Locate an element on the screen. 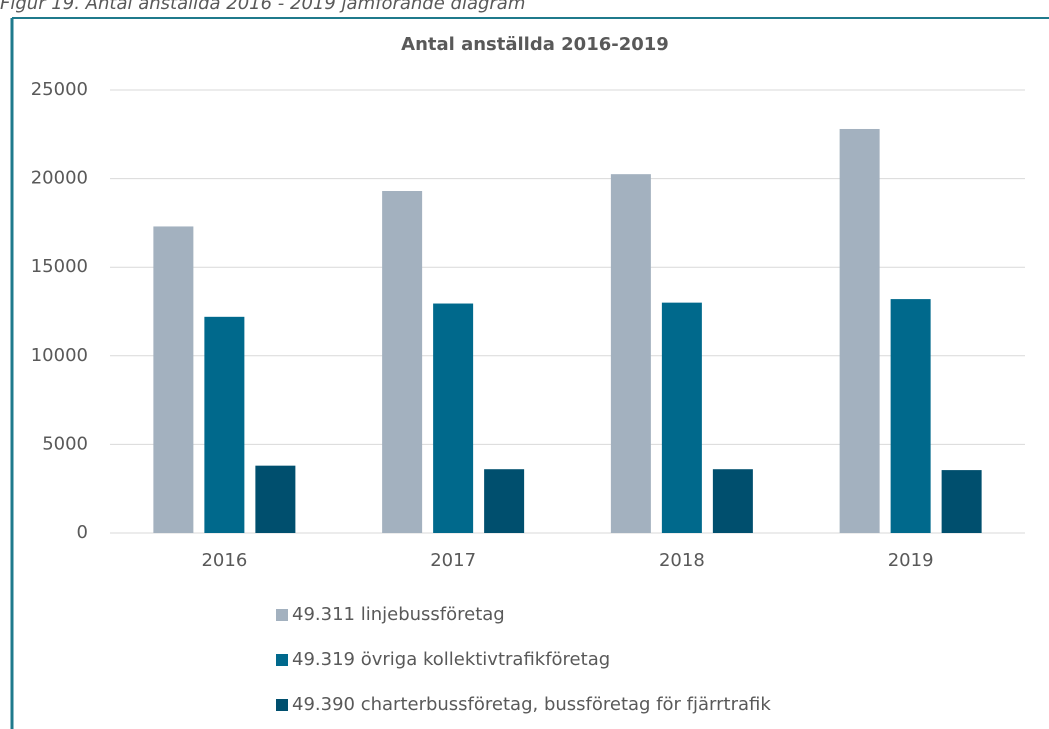 Image resolution: width=1049 pixels, height=729 pixels. x-tick-label: 2016 is located at coordinates (224, 560).